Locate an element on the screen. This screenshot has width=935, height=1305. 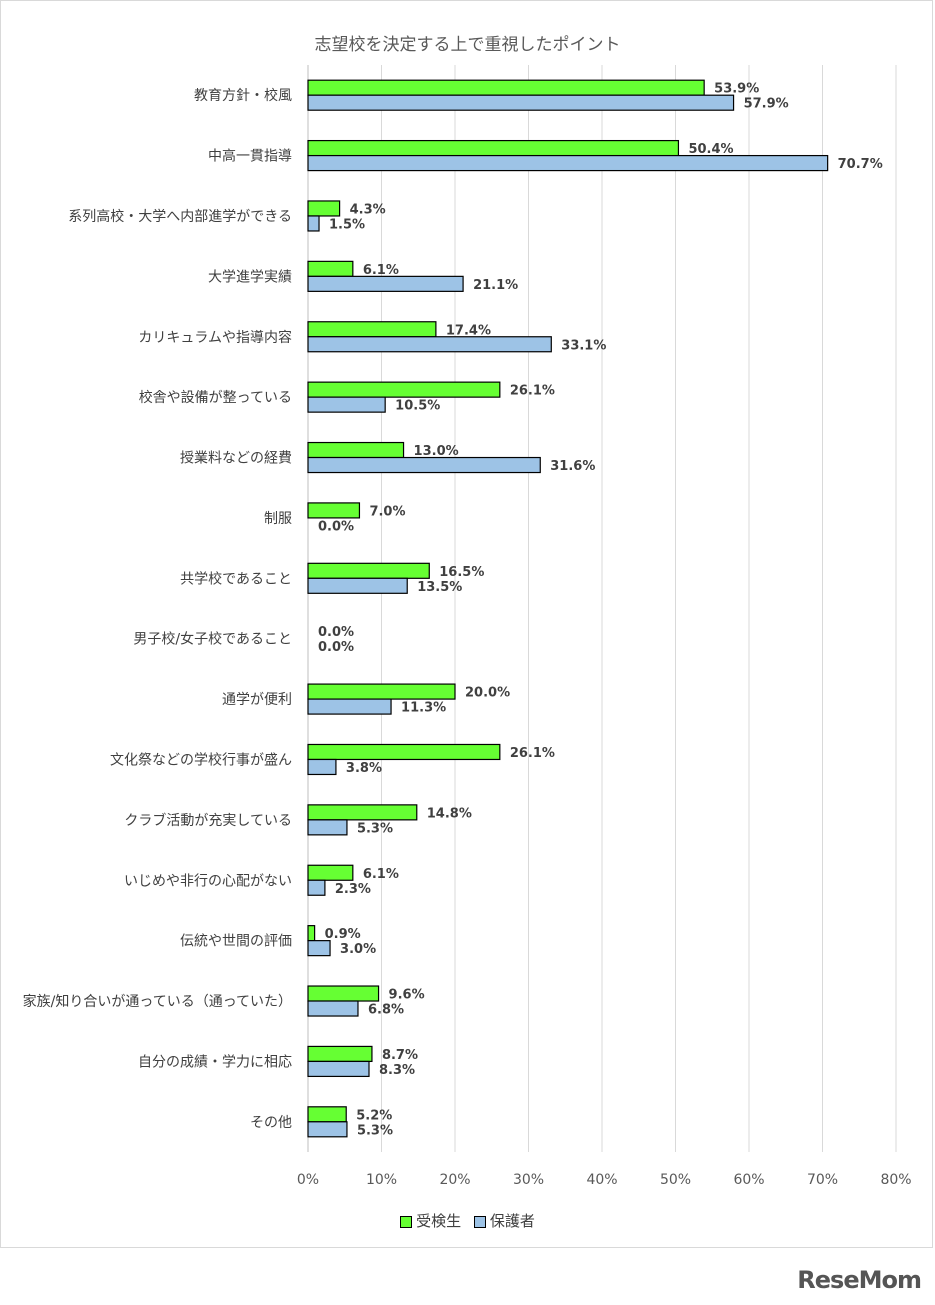
x-tick-label: 50% is located at coordinates (675, 1180).